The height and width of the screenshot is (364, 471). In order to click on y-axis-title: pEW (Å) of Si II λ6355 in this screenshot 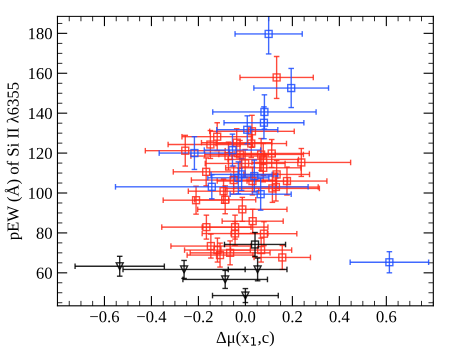, I will do `click(13, 161)`.